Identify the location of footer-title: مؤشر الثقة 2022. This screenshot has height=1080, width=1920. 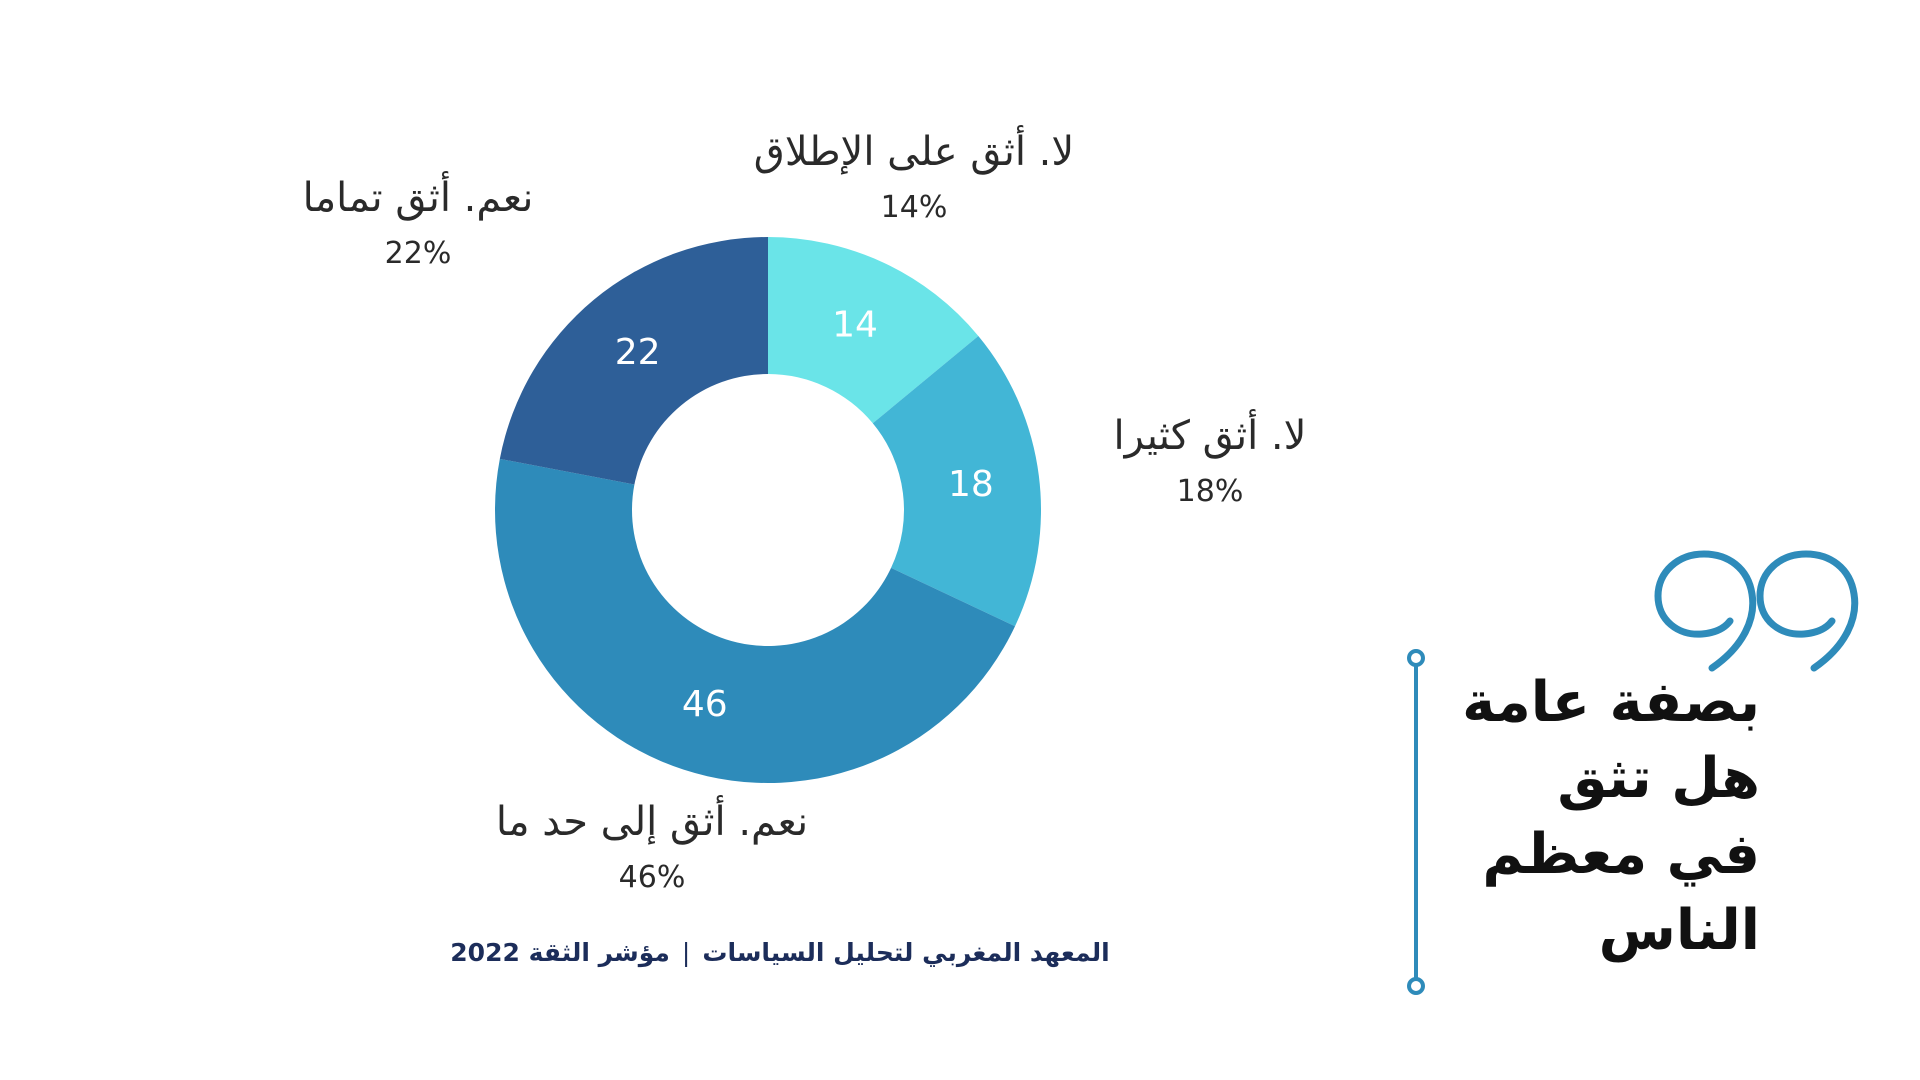
(560, 952).